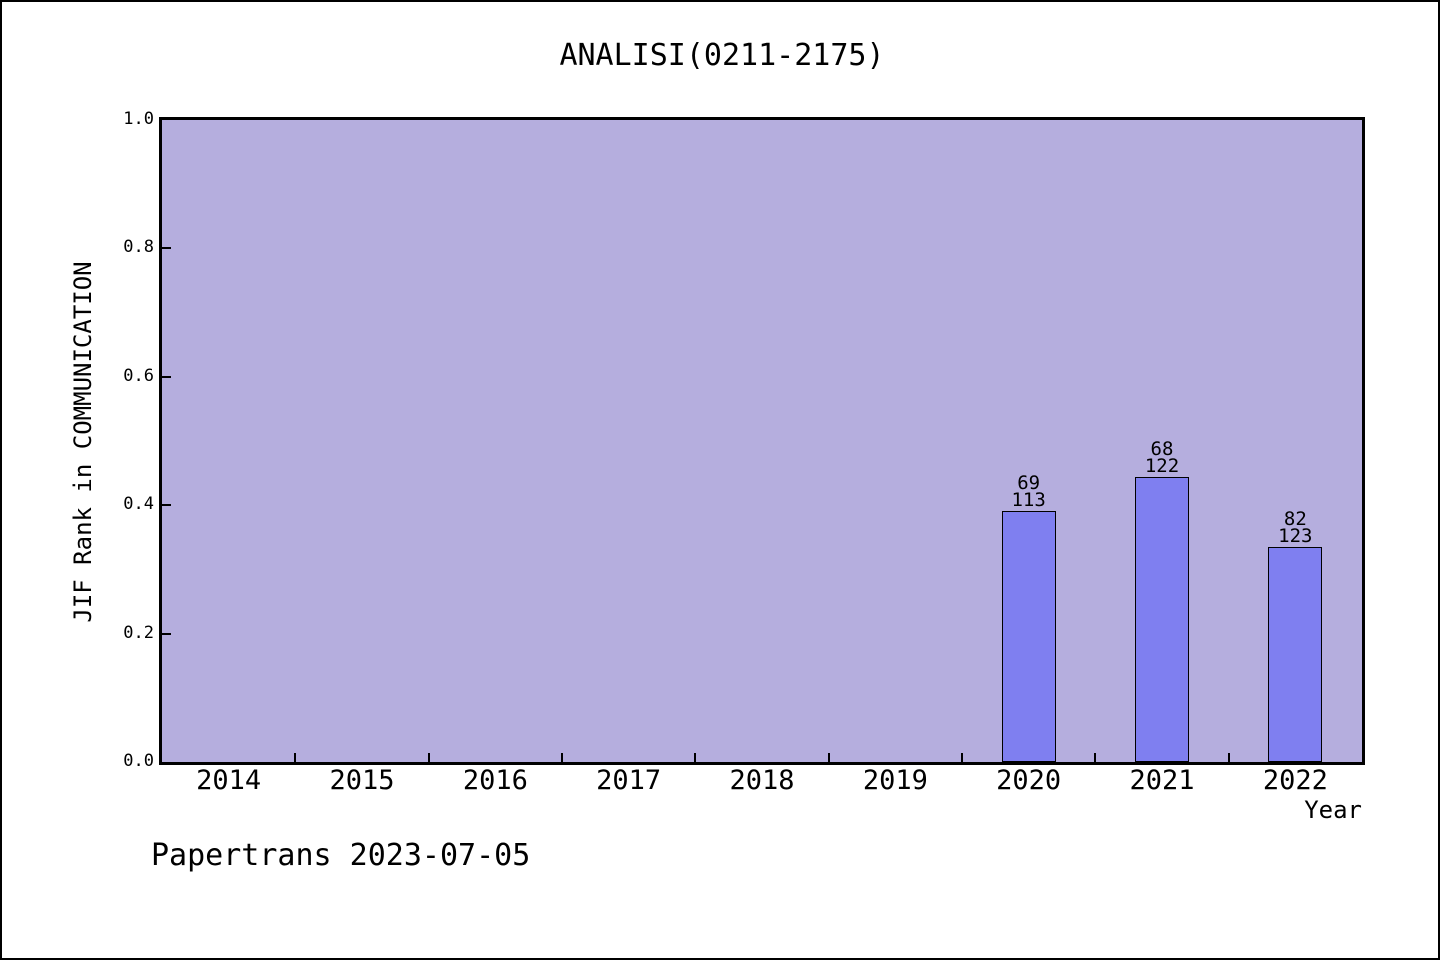 This screenshot has height=960, width=1440. What do you see at coordinates (83, 442) in the screenshot?
I see `y-axis-label: JIF Rank in COMMUNICATION` at bounding box center [83, 442].